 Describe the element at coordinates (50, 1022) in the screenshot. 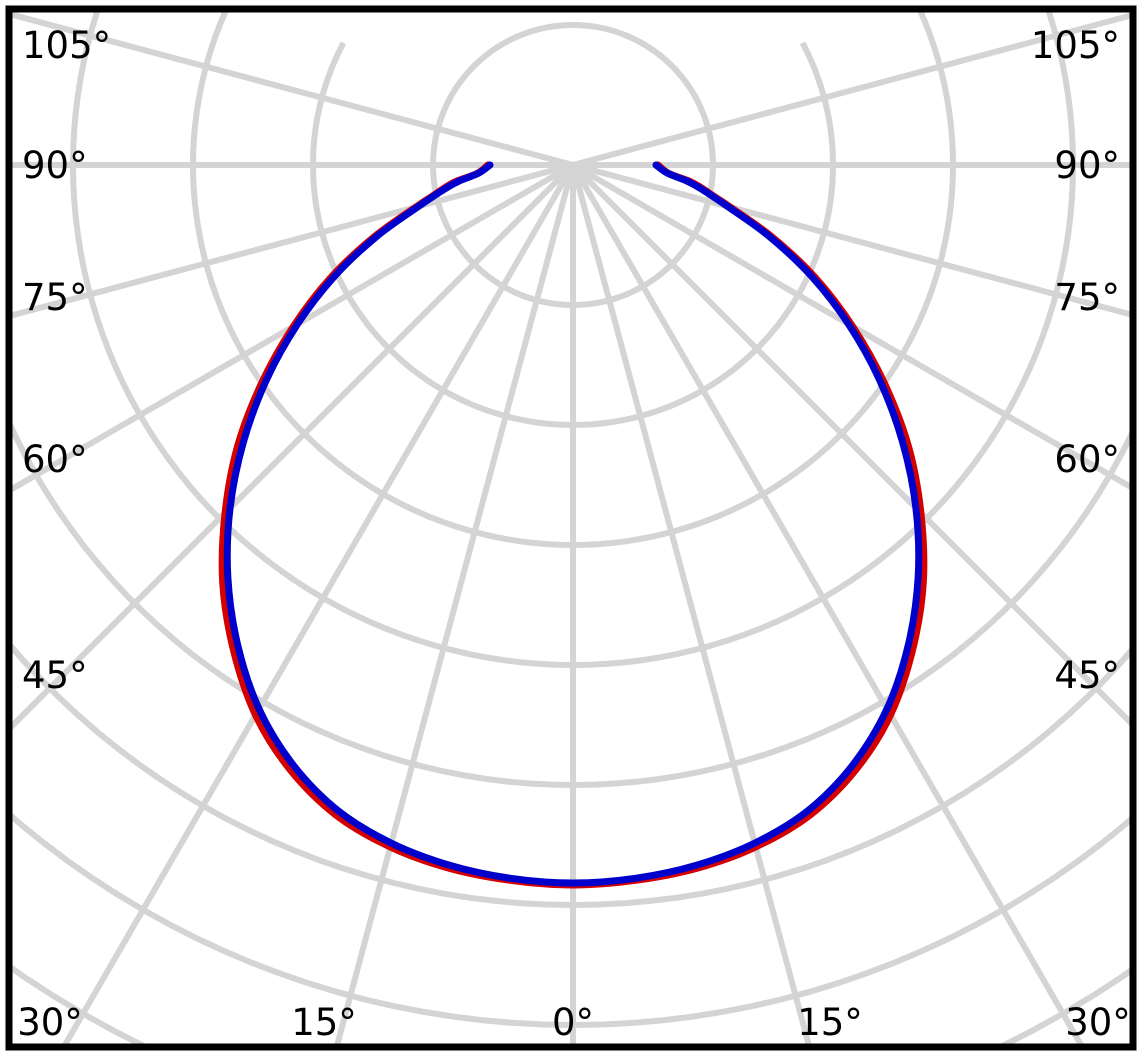

I see `angle-label-bottom-0: 30°` at that location.